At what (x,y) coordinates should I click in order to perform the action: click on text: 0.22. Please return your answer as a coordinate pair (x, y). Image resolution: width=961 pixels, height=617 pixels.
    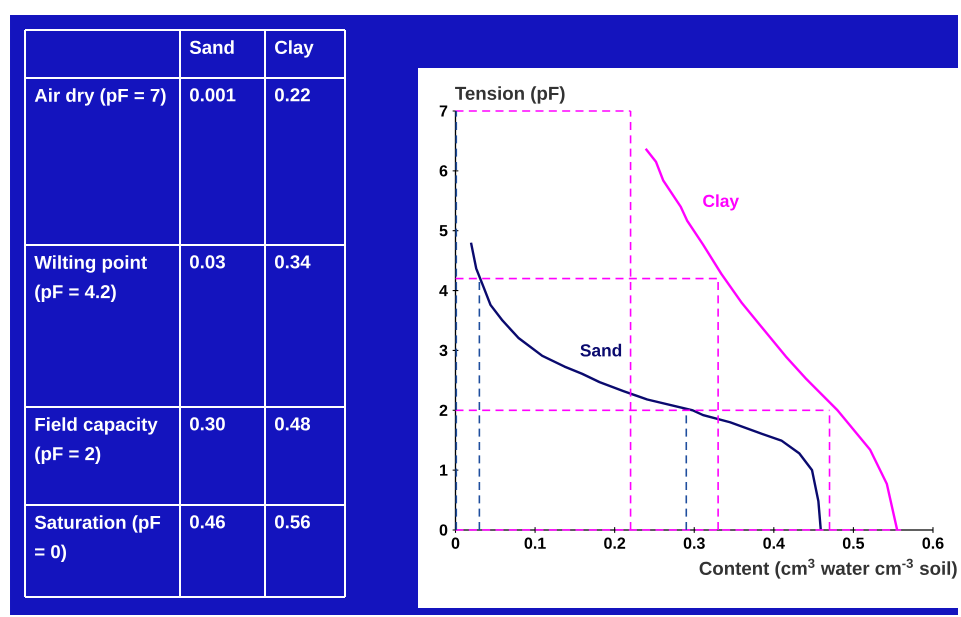
    Looking at the image, I should click on (292, 95).